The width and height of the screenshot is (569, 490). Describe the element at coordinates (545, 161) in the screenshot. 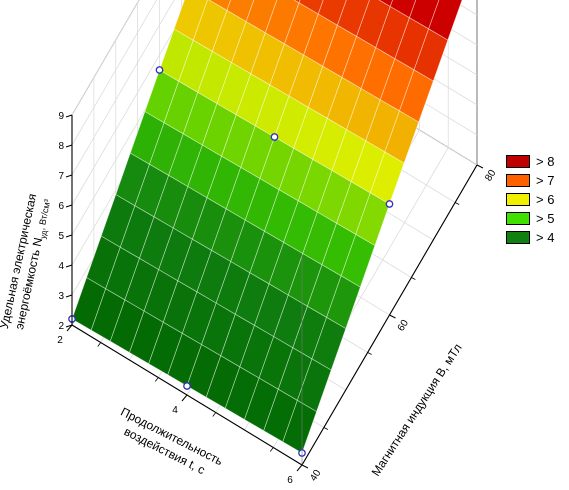

I see `legend-label: > 8` at that location.